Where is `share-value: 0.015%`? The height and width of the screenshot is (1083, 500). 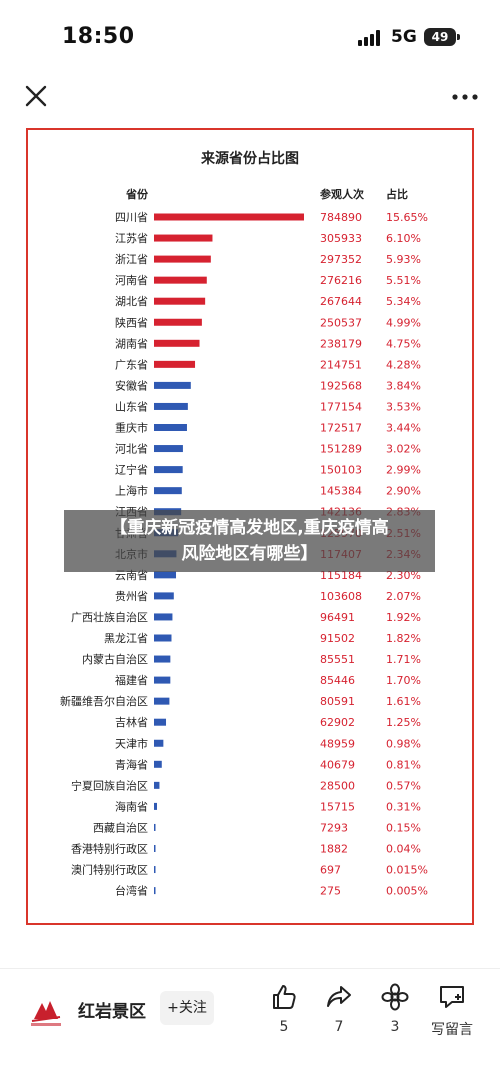 share-value: 0.015% is located at coordinates (407, 870).